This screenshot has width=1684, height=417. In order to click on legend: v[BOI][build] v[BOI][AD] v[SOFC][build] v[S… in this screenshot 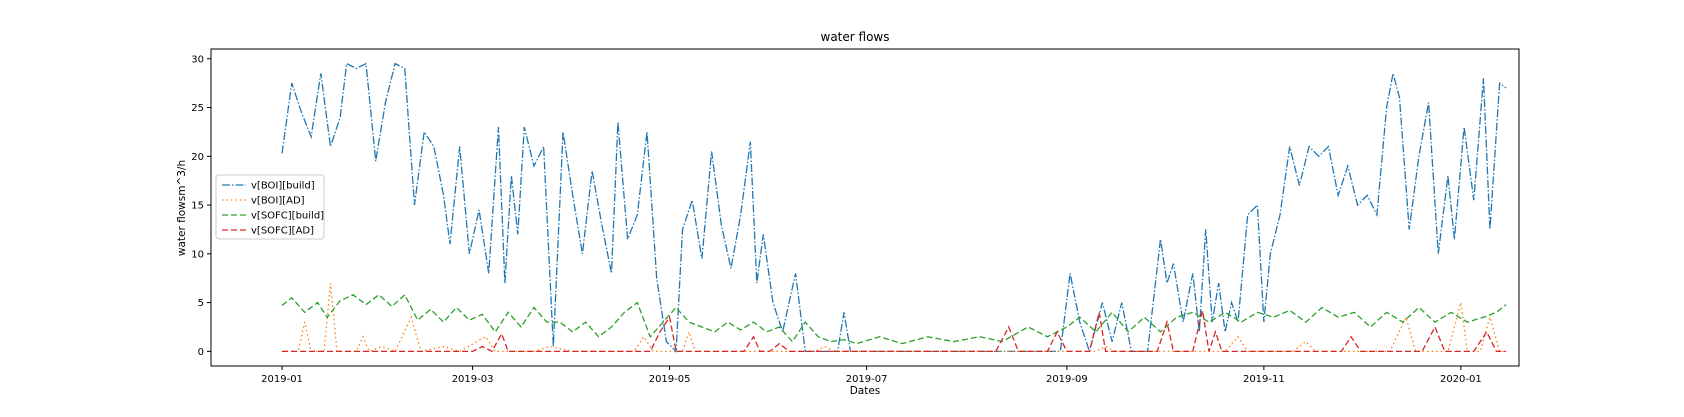, I will do `click(270, 207)`.